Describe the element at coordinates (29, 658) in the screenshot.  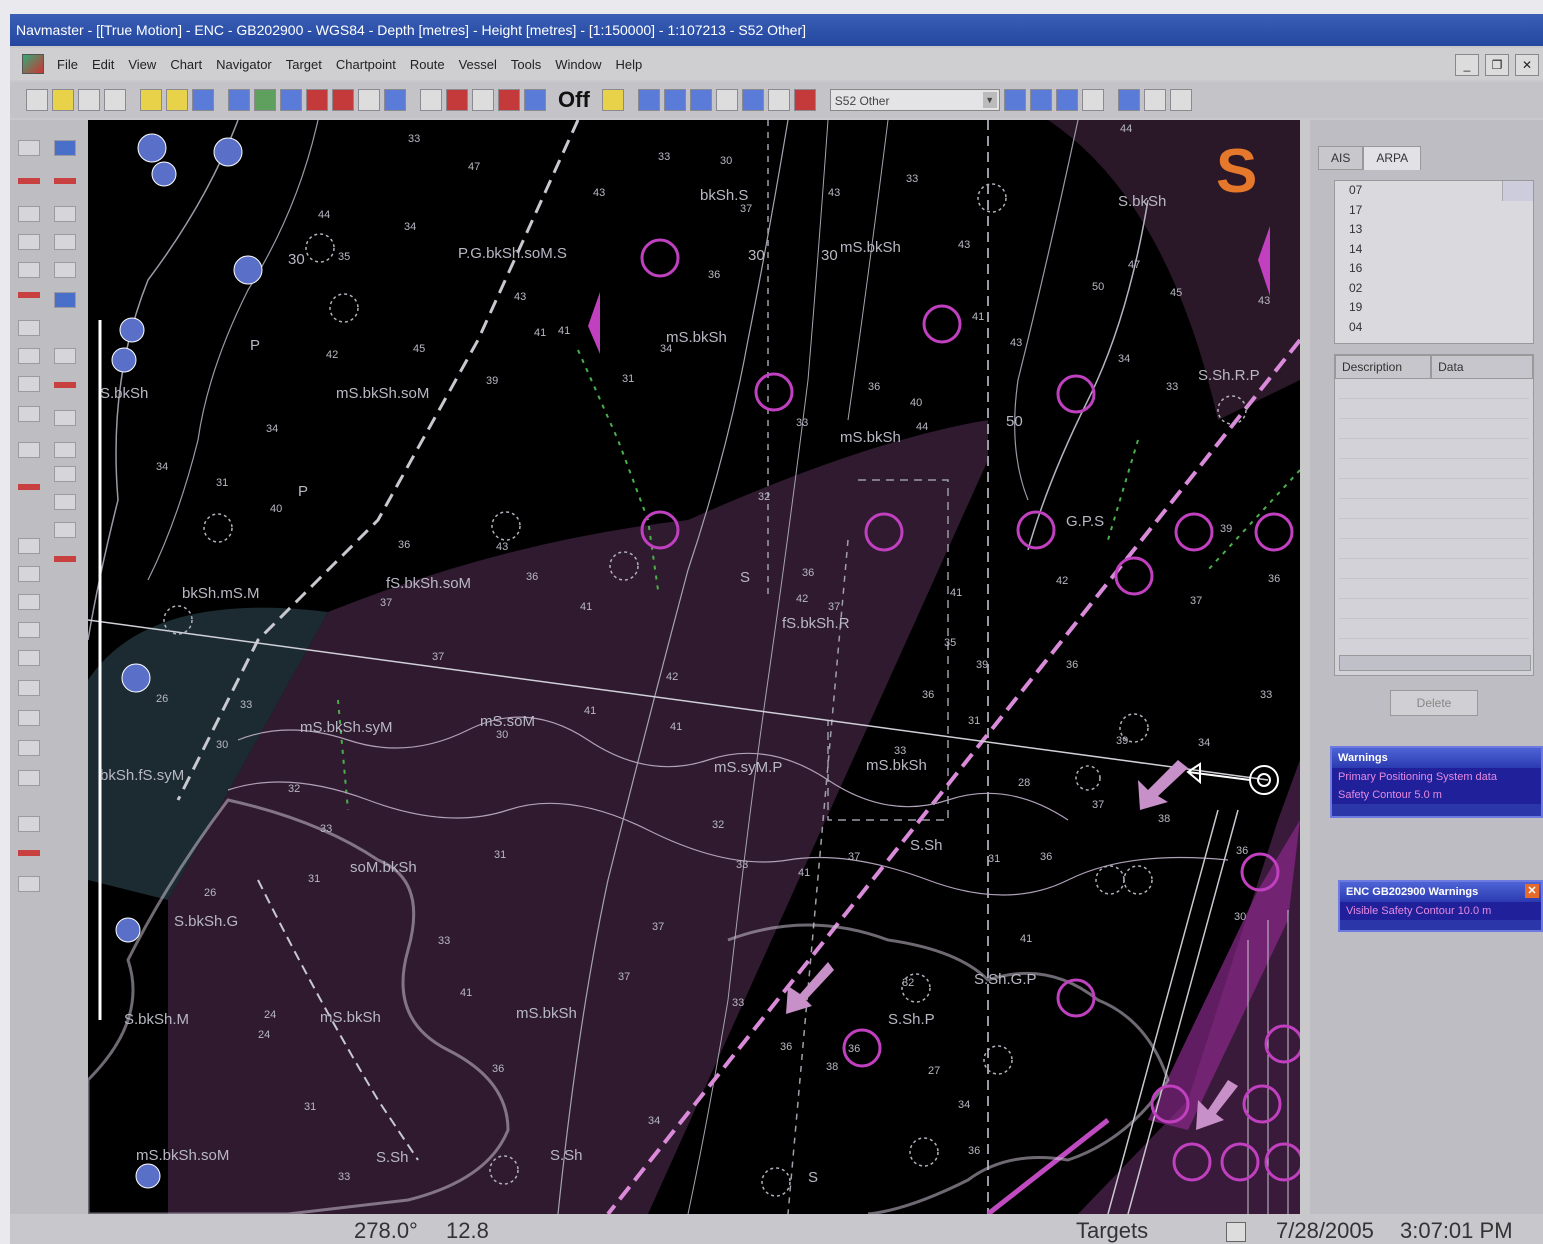
I see `ring-tool-icon` at that location.